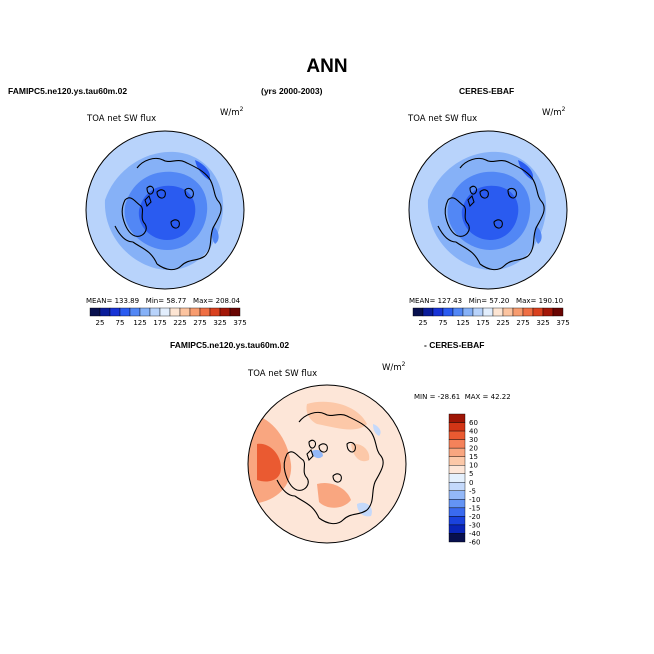 The image size is (654, 654). I want to click on obs-colorbar-tick: 125, so click(462, 323).